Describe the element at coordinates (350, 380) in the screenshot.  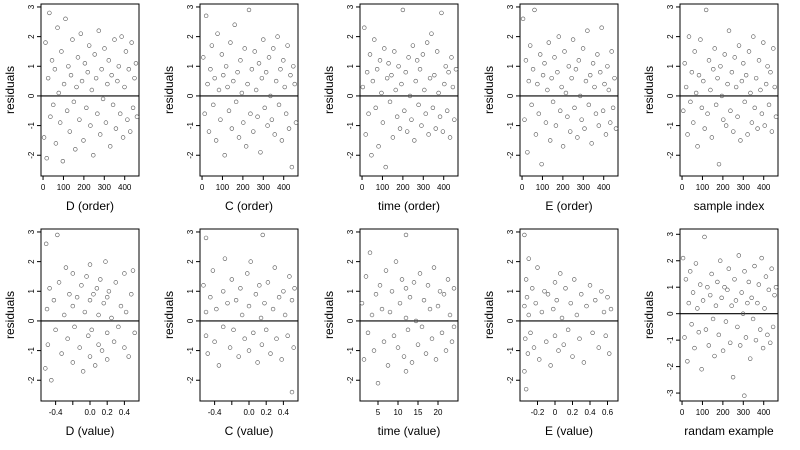
I see `y-tick-label: -2` at that location.